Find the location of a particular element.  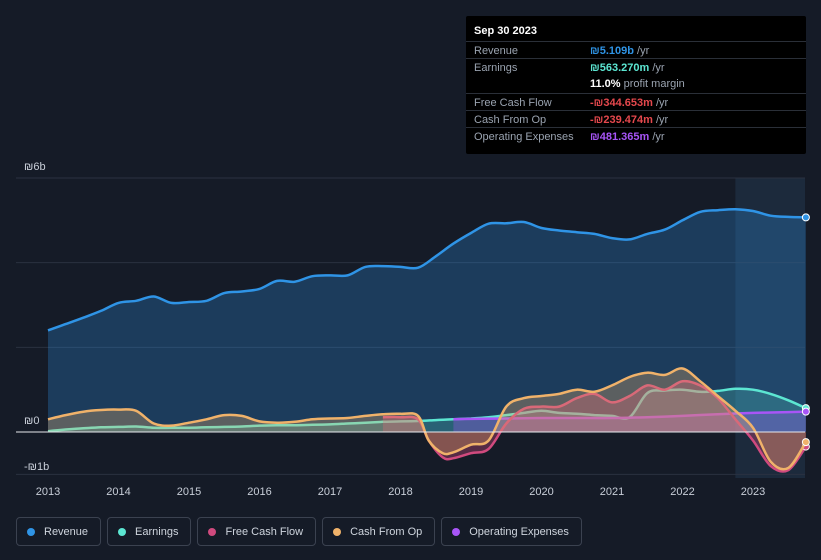

operating-expenses-area is located at coordinates (629, 421).